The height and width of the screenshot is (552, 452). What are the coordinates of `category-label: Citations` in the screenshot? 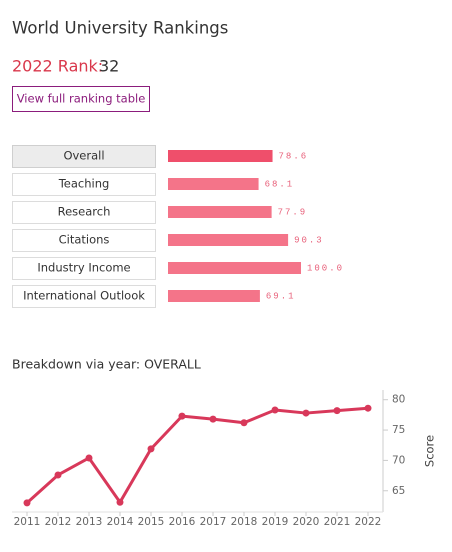 It's located at (84, 240).